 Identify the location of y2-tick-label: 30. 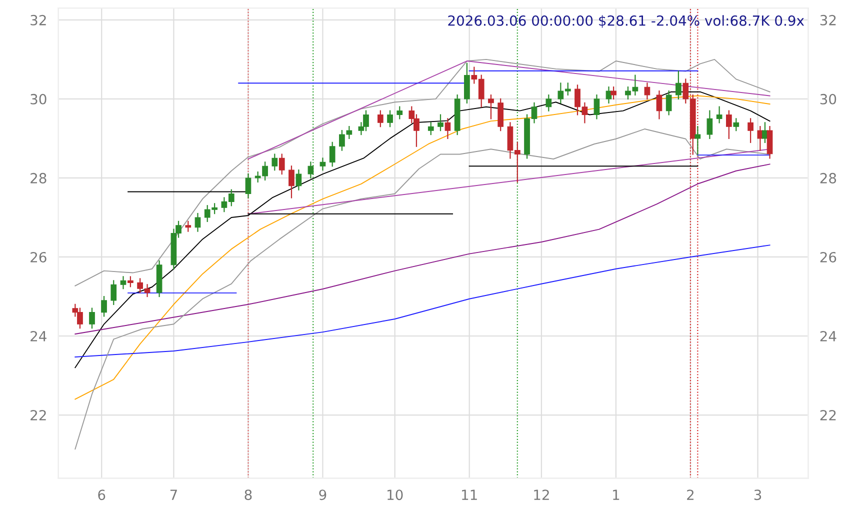
(828, 99).